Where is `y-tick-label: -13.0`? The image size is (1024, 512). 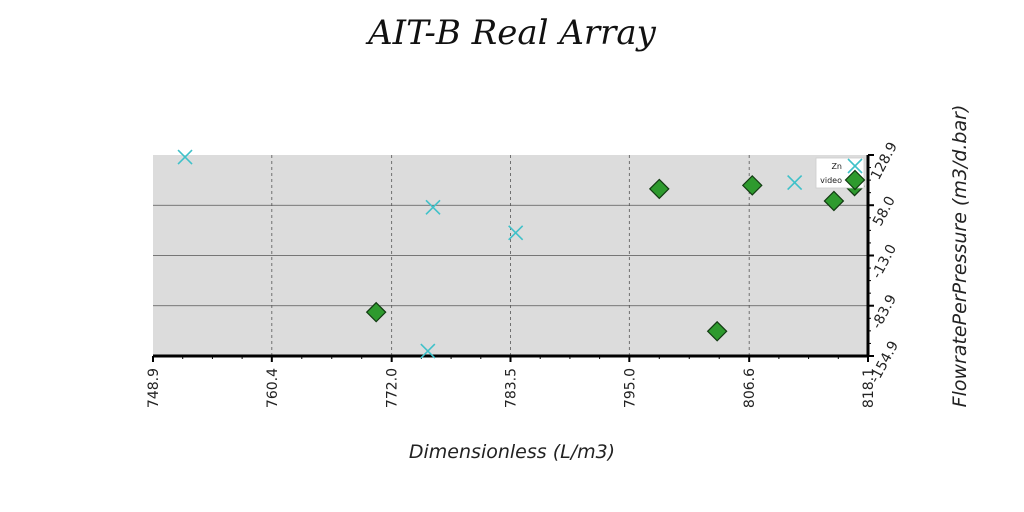 y-tick-label: -13.0 is located at coordinates (884, 262).